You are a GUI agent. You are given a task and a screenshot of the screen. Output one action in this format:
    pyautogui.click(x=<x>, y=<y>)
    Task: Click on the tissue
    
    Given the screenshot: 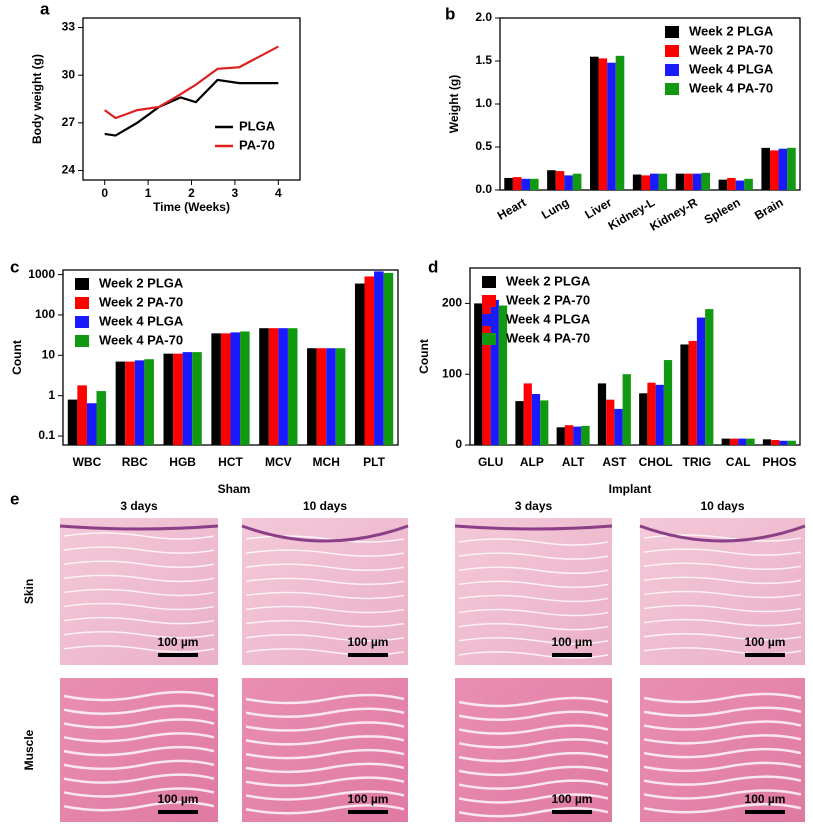 What is the action you would take?
    pyautogui.click(x=139, y=750)
    